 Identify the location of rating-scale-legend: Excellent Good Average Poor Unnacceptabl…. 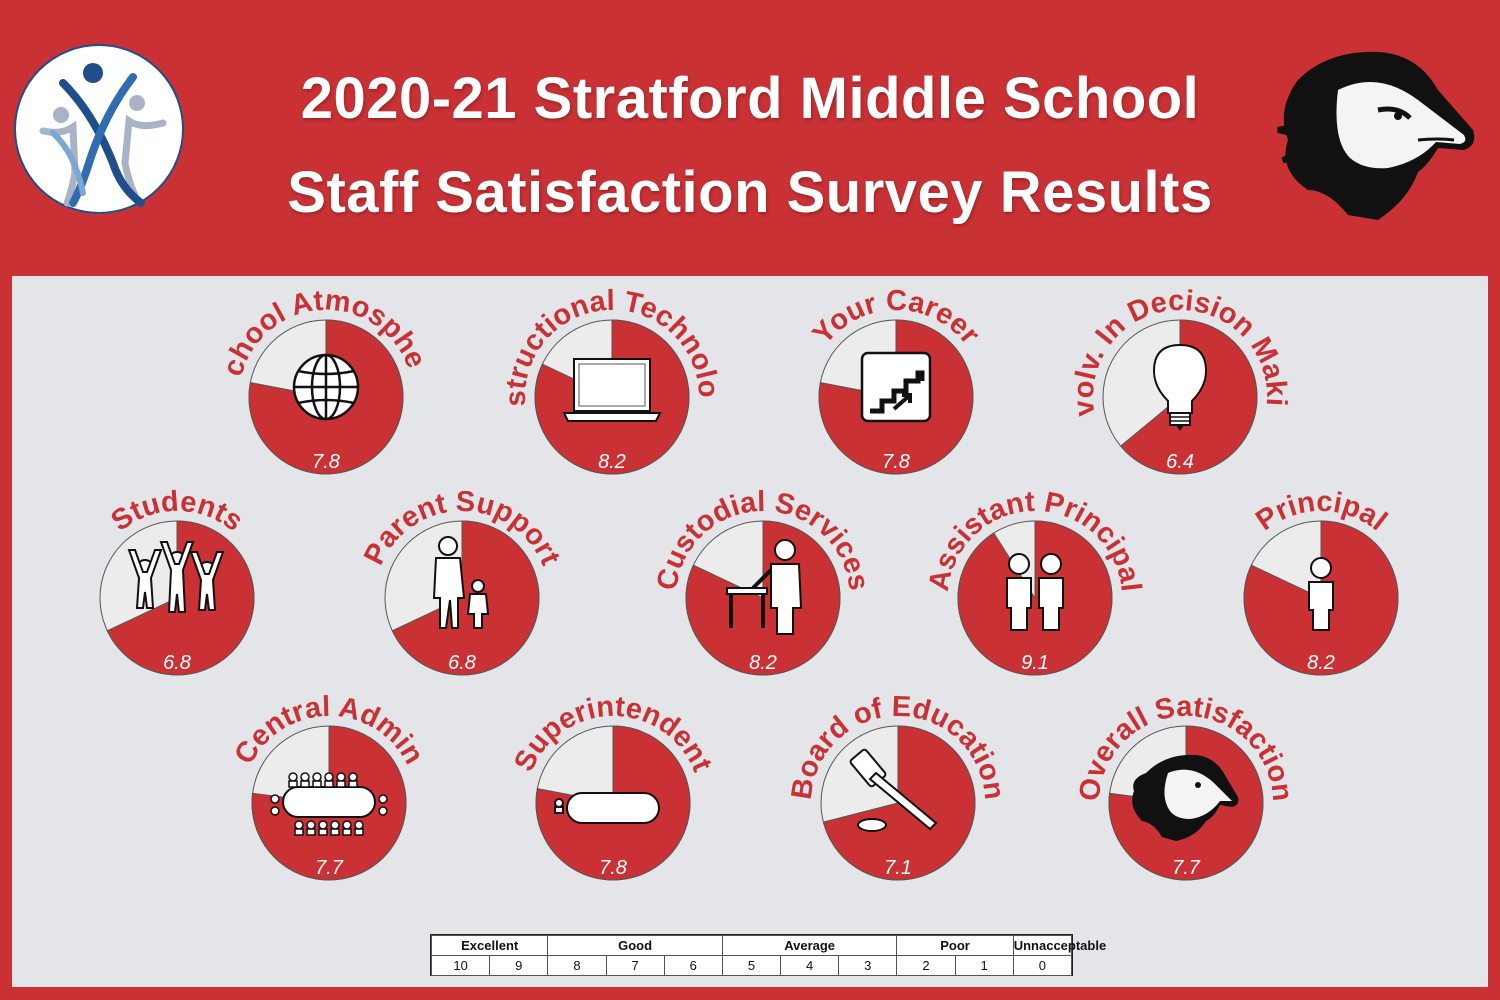
(768, 955).